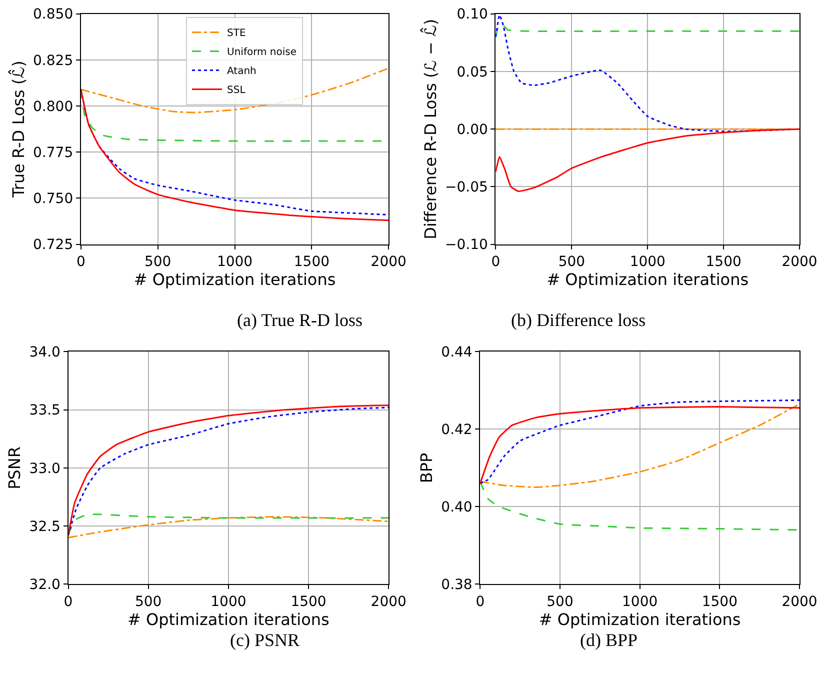 This screenshot has height=683, width=837. I want to click on y-axis-title: True R-D Loss (ℒ̂), so click(18, 129).